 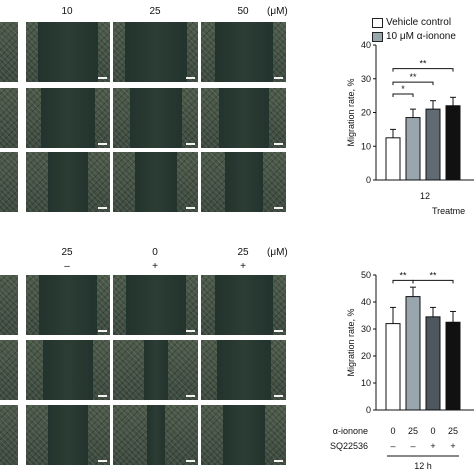 What do you see at coordinates (155, 266) in the screenshot?
I see `bottom-sq-sign-2: +` at bounding box center [155, 266].